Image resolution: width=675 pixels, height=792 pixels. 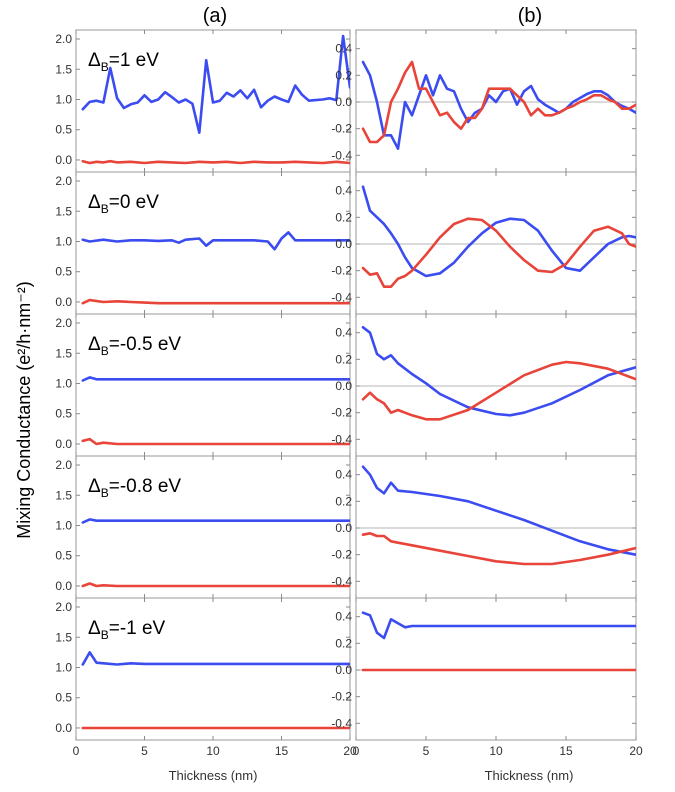 I want to click on panel-b-row5: -0.4 -0.2 0.0 0.2 0.4 0 5 10 15 20, so click(x=487, y=677).